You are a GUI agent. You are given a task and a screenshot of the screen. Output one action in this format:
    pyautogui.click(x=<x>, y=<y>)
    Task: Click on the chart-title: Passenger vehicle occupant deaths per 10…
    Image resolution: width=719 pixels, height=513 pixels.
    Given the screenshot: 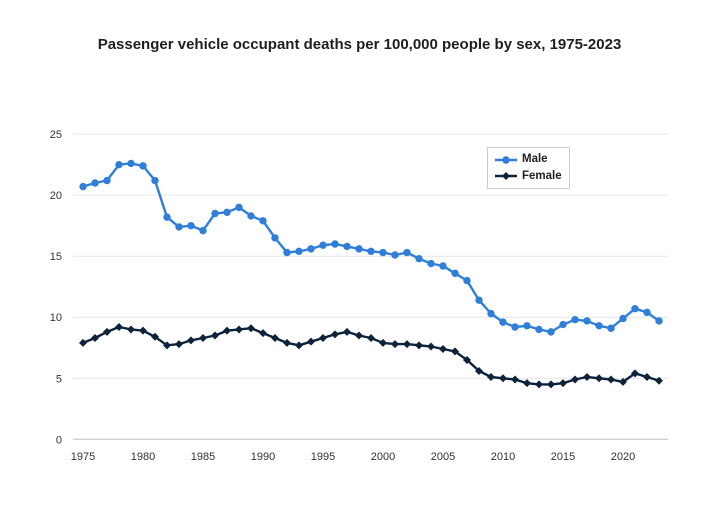 What is the action you would take?
    pyautogui.click(x=359, y=44)
    